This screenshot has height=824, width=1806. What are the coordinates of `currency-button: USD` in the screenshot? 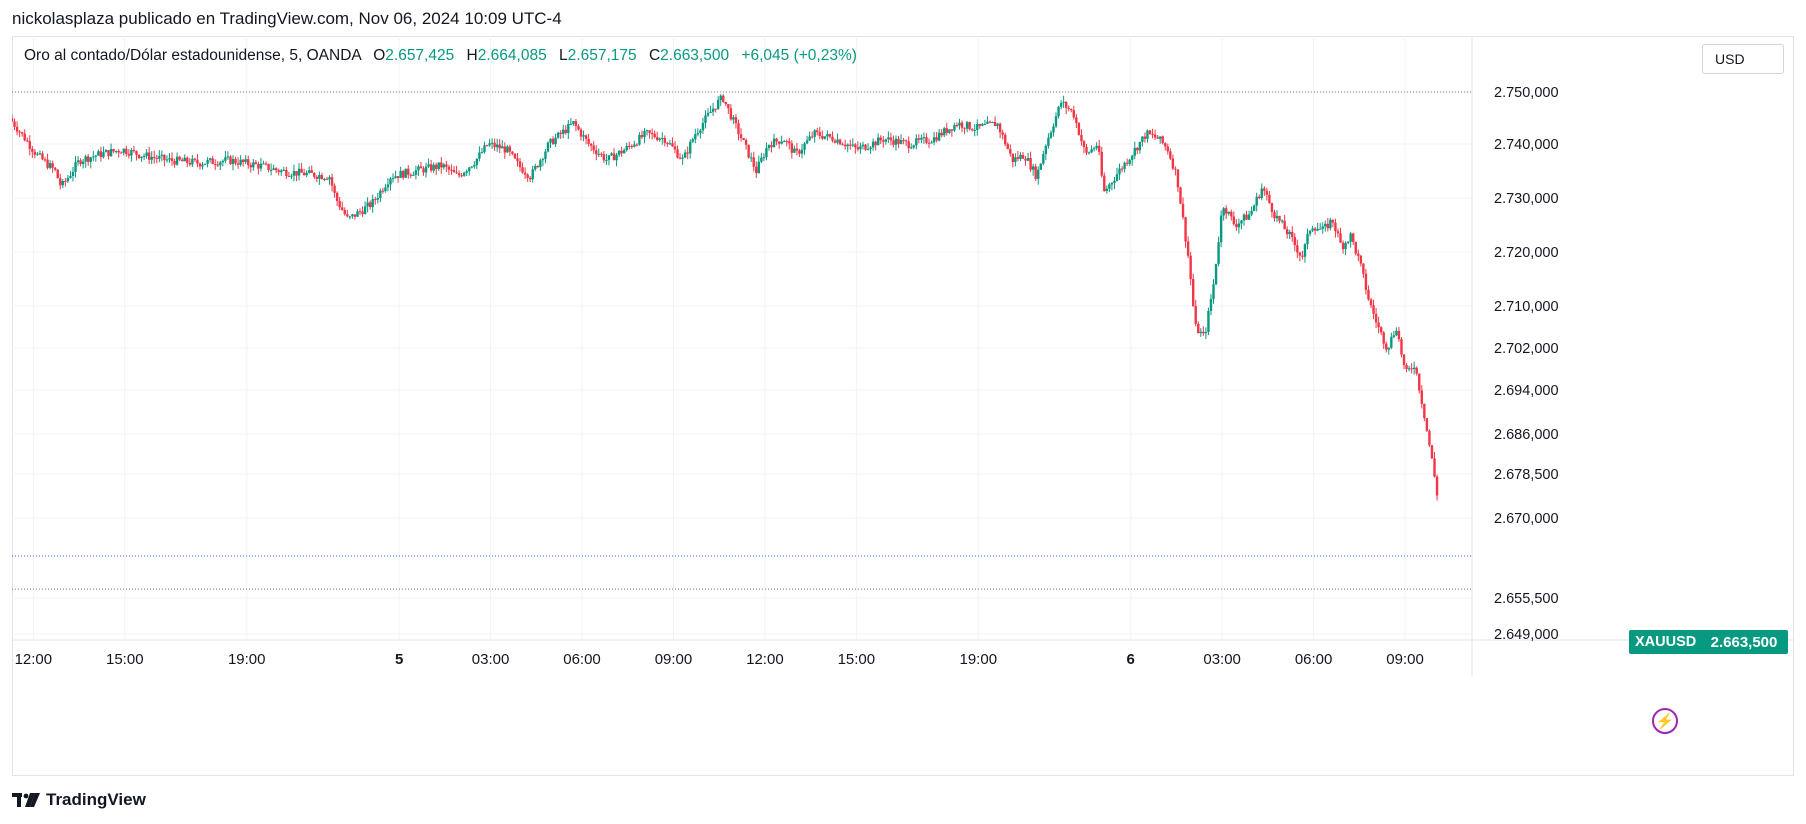 It's located at (1743, 59).